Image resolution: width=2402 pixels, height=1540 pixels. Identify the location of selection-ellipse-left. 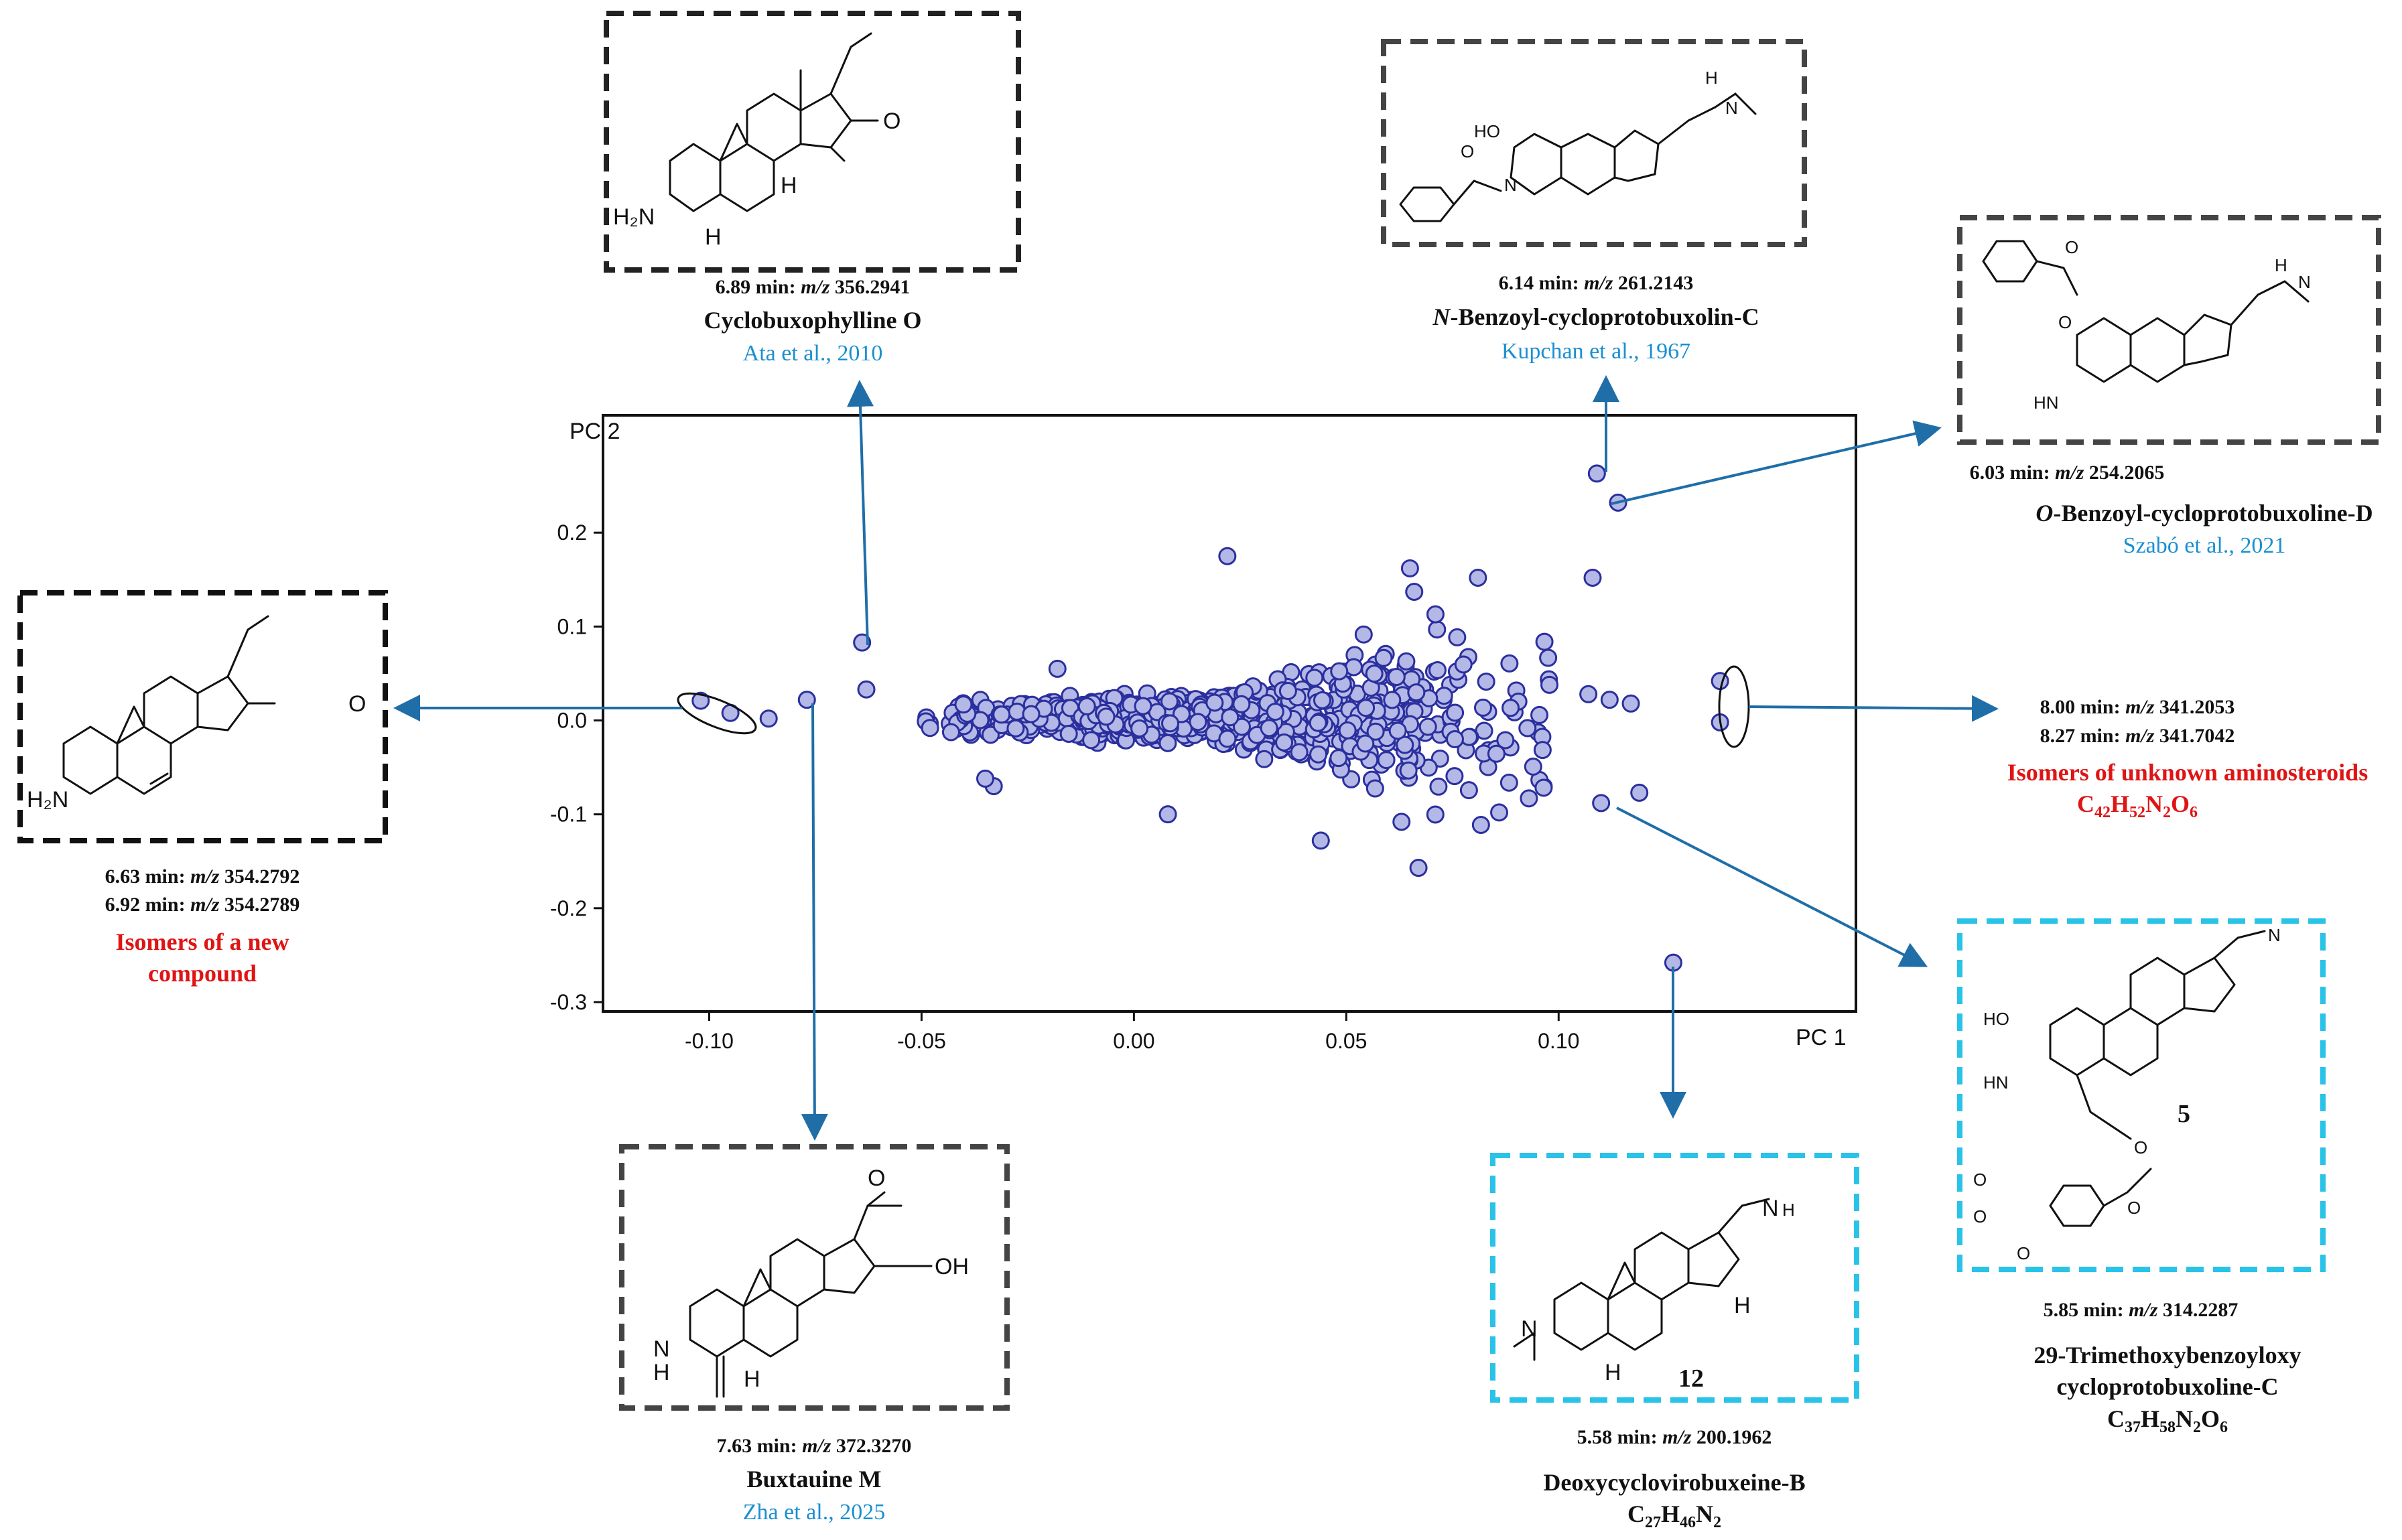
(717, 714).